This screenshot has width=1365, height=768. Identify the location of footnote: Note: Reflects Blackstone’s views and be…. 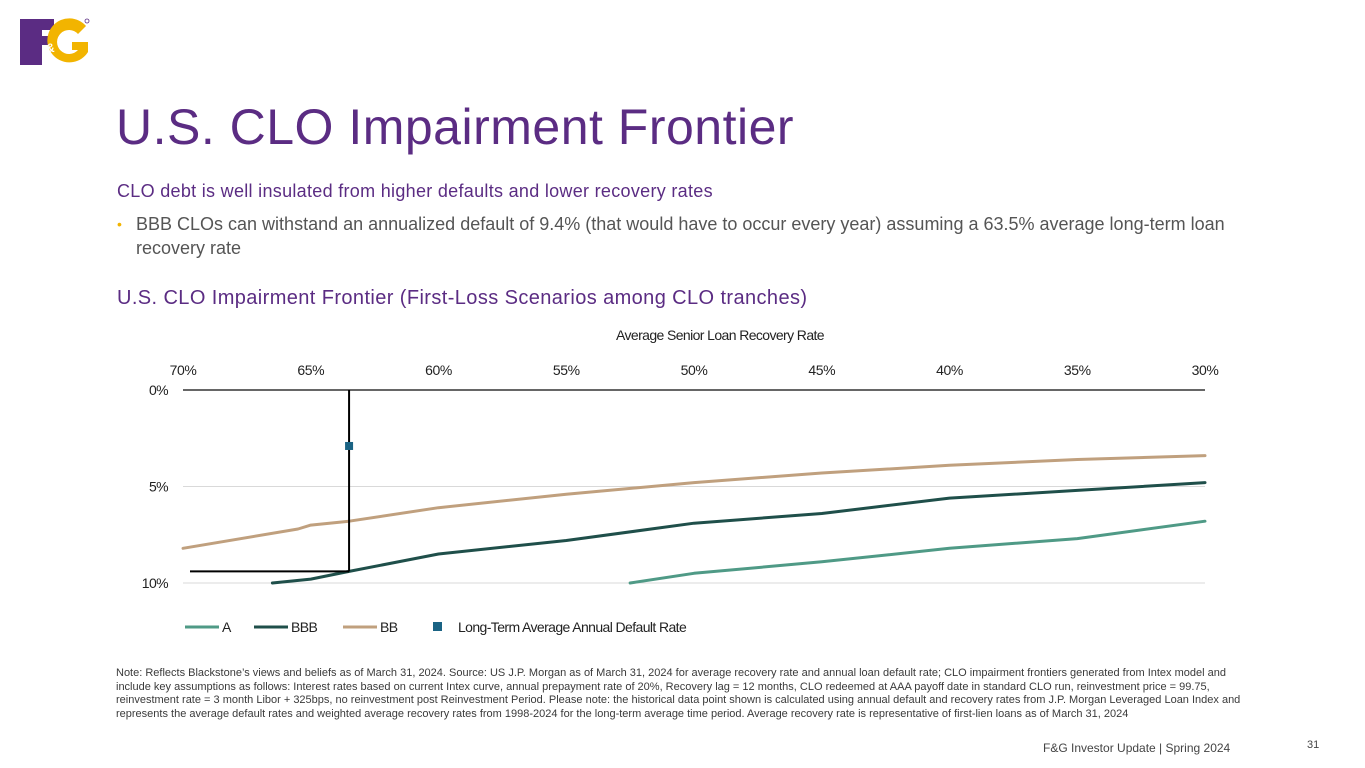
(678, 693).